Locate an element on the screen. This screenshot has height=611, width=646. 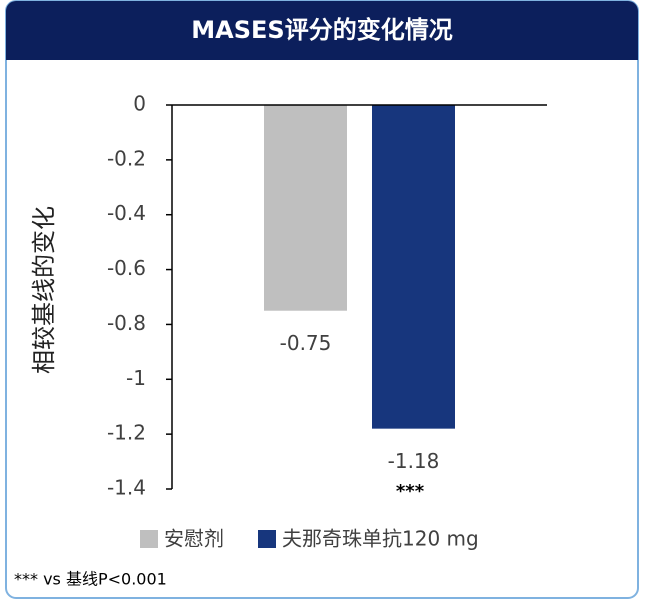
y-tick-label: -0.6 is located at coordinates (126, 268).